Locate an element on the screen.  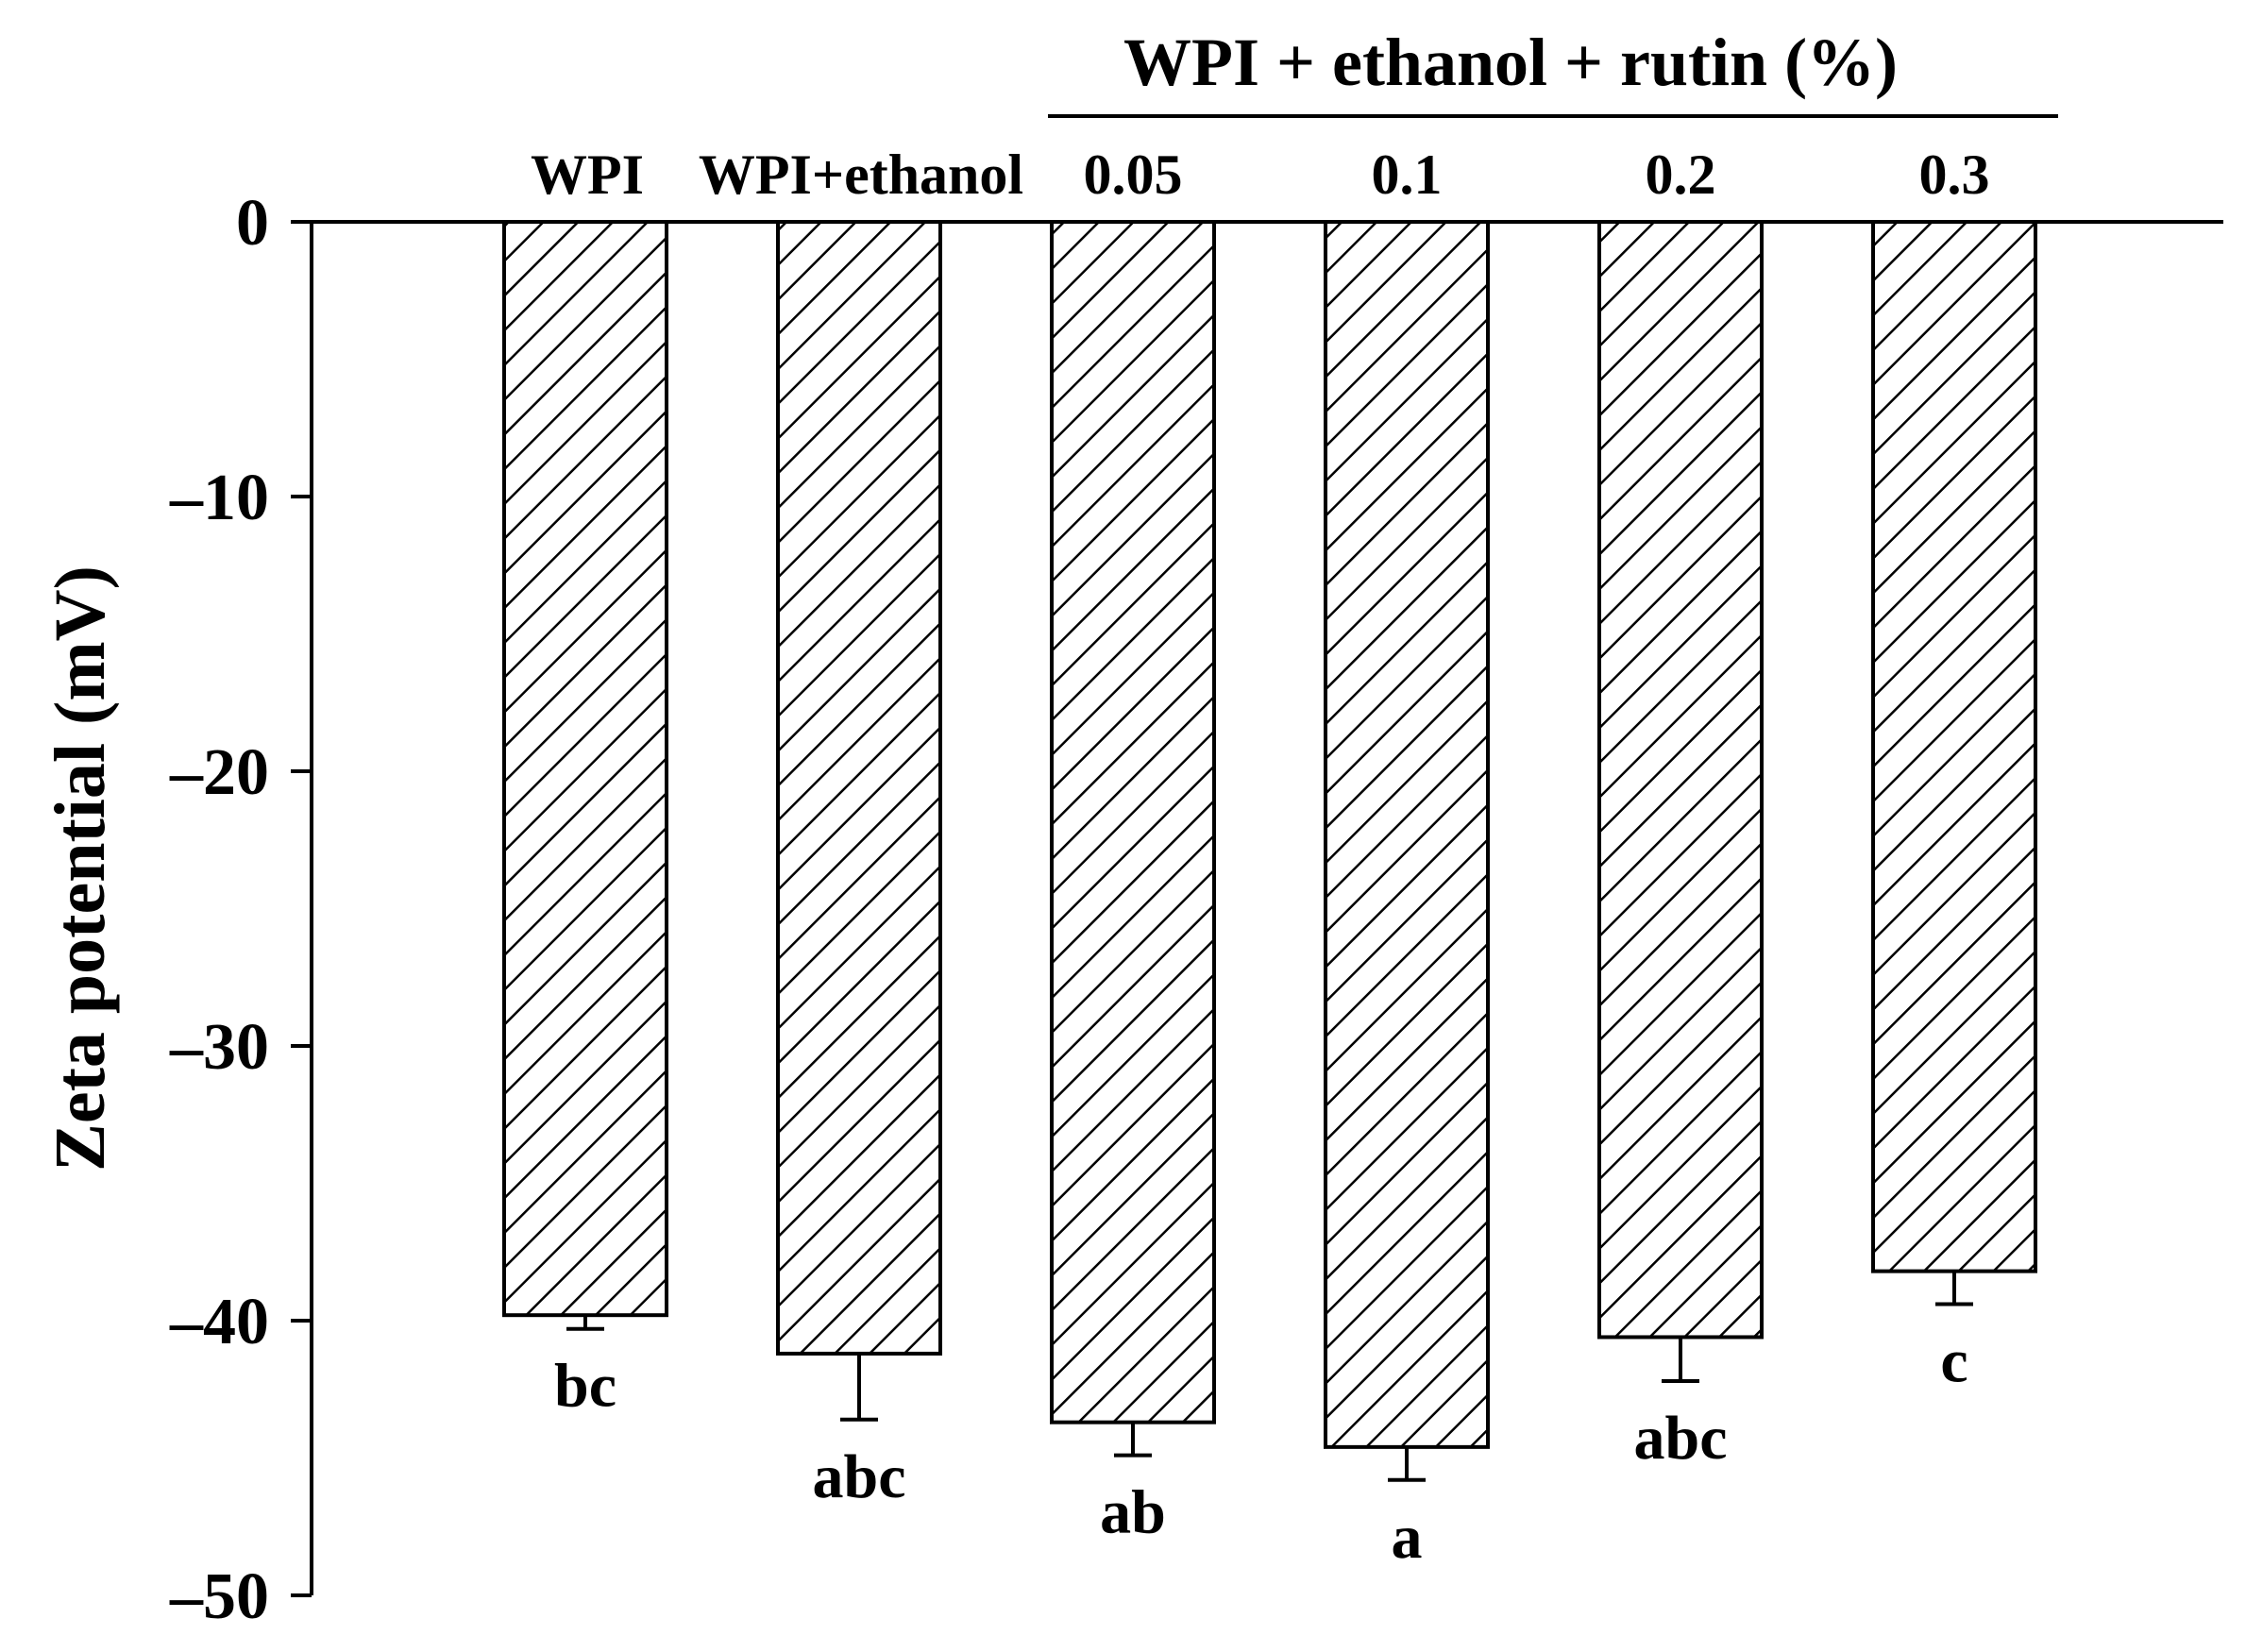
significance-label: a is located at coordinates (1407, 1537).